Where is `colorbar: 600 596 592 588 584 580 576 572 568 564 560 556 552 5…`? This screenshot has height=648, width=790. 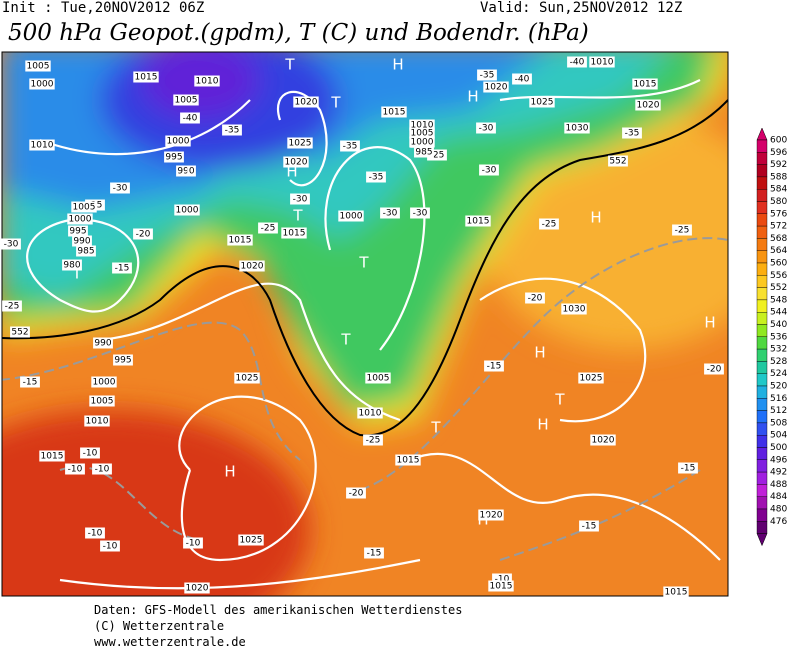
colorbar: 600 596 592 588 584 580 576 572 568 564 560 556 552 5… is located at coordinates (771, 337).